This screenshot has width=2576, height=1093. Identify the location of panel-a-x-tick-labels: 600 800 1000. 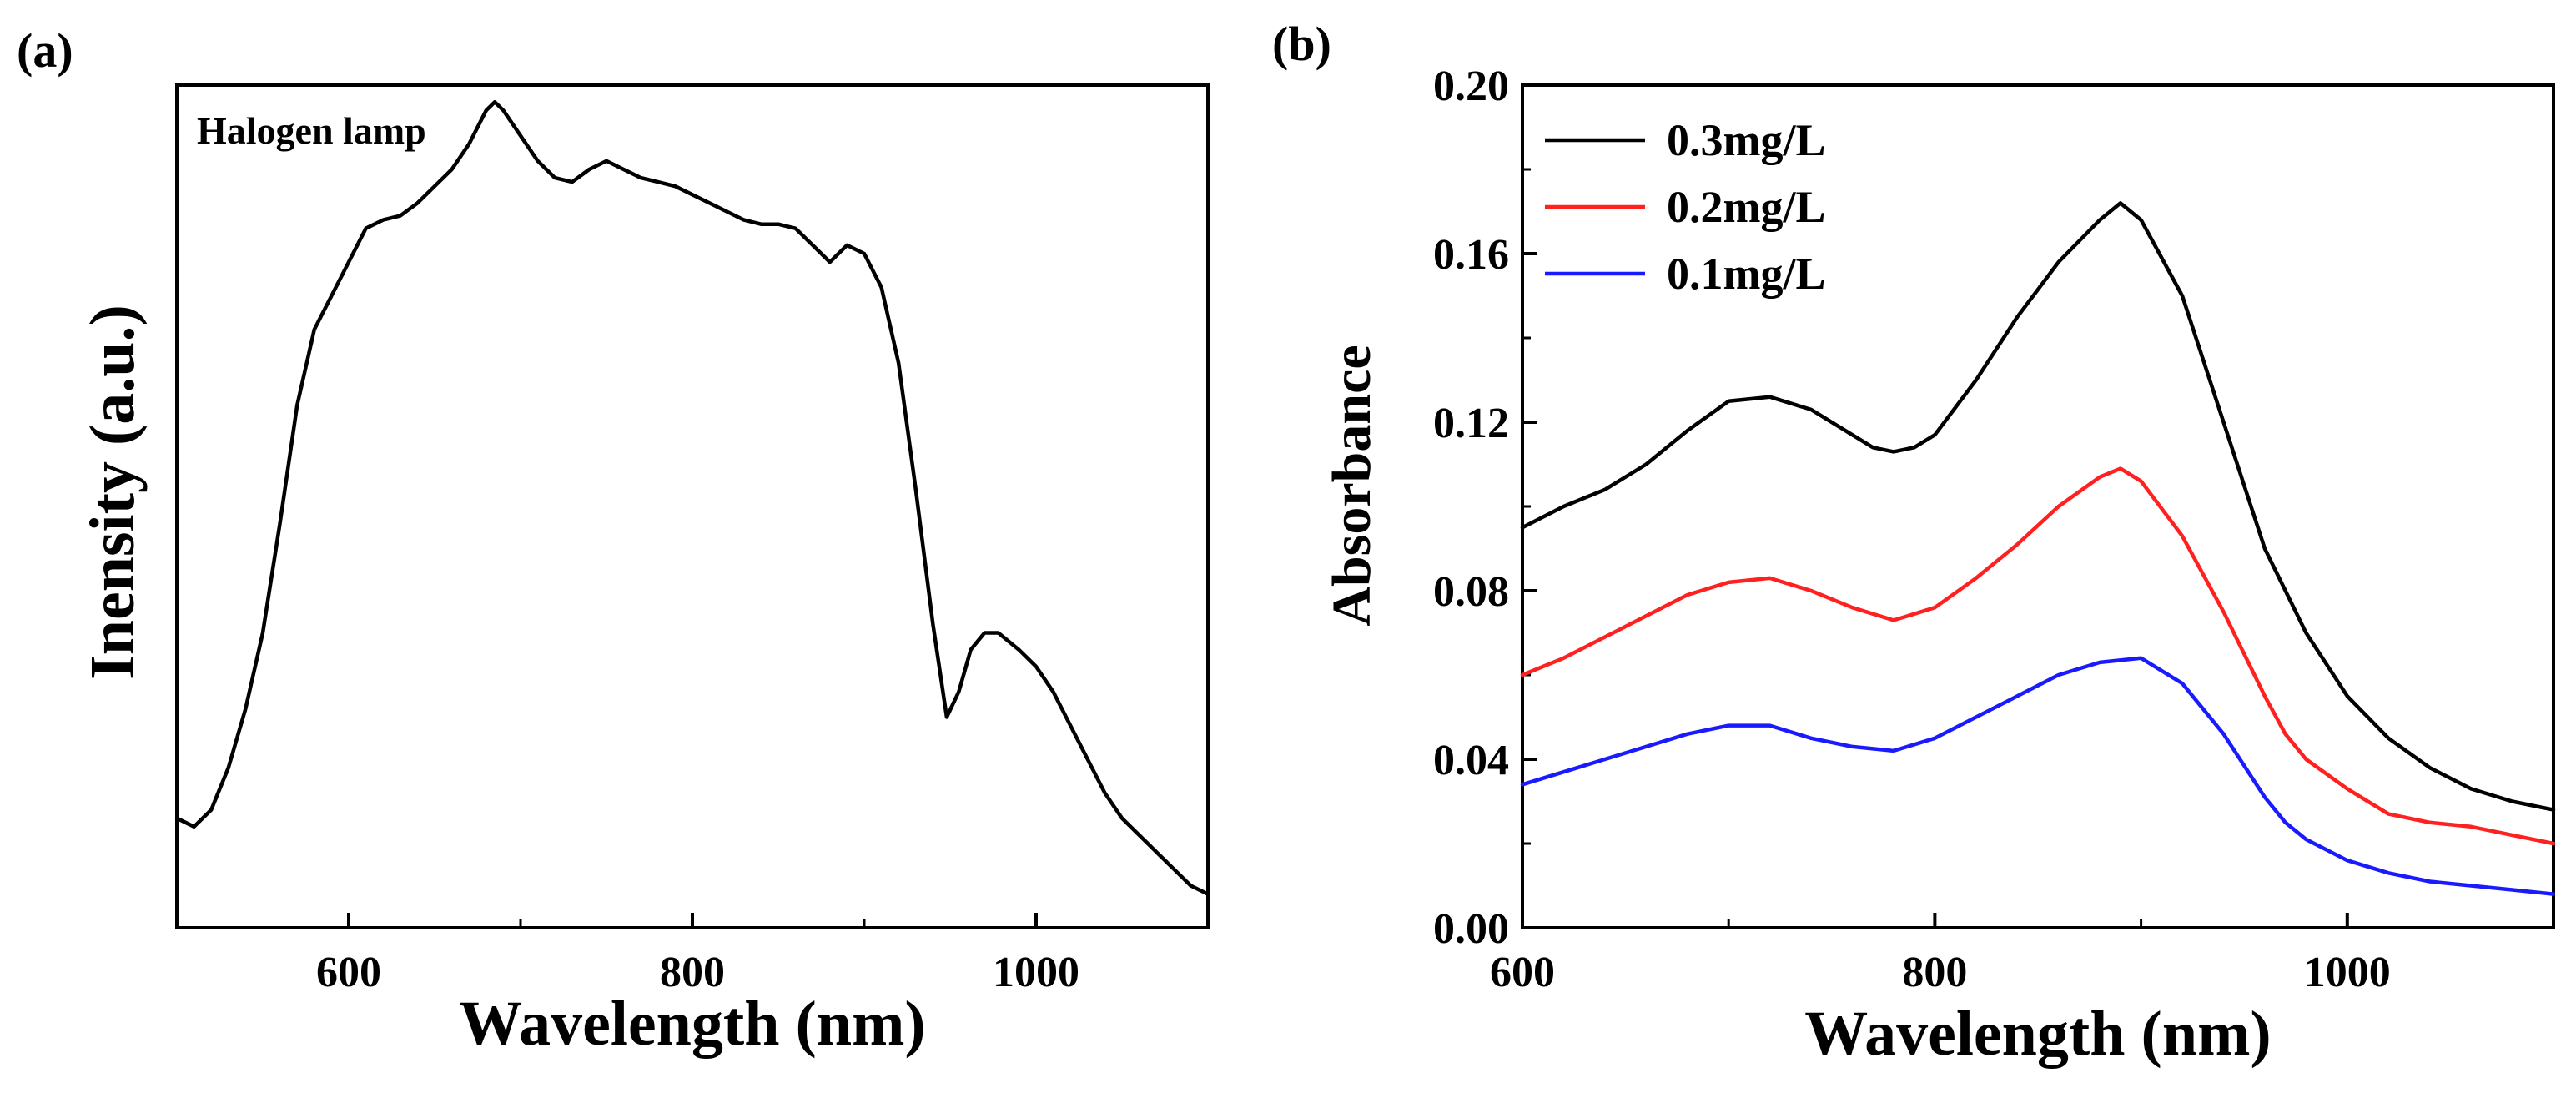
(697, 972).